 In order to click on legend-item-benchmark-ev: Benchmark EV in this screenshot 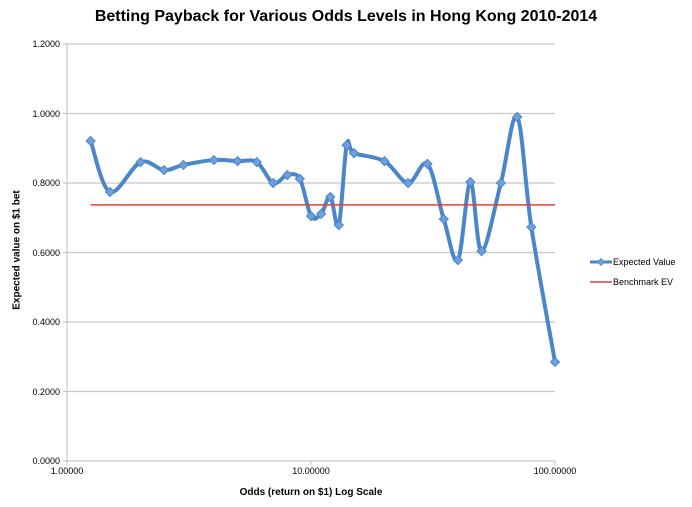, I will do `click(632, 282)`.